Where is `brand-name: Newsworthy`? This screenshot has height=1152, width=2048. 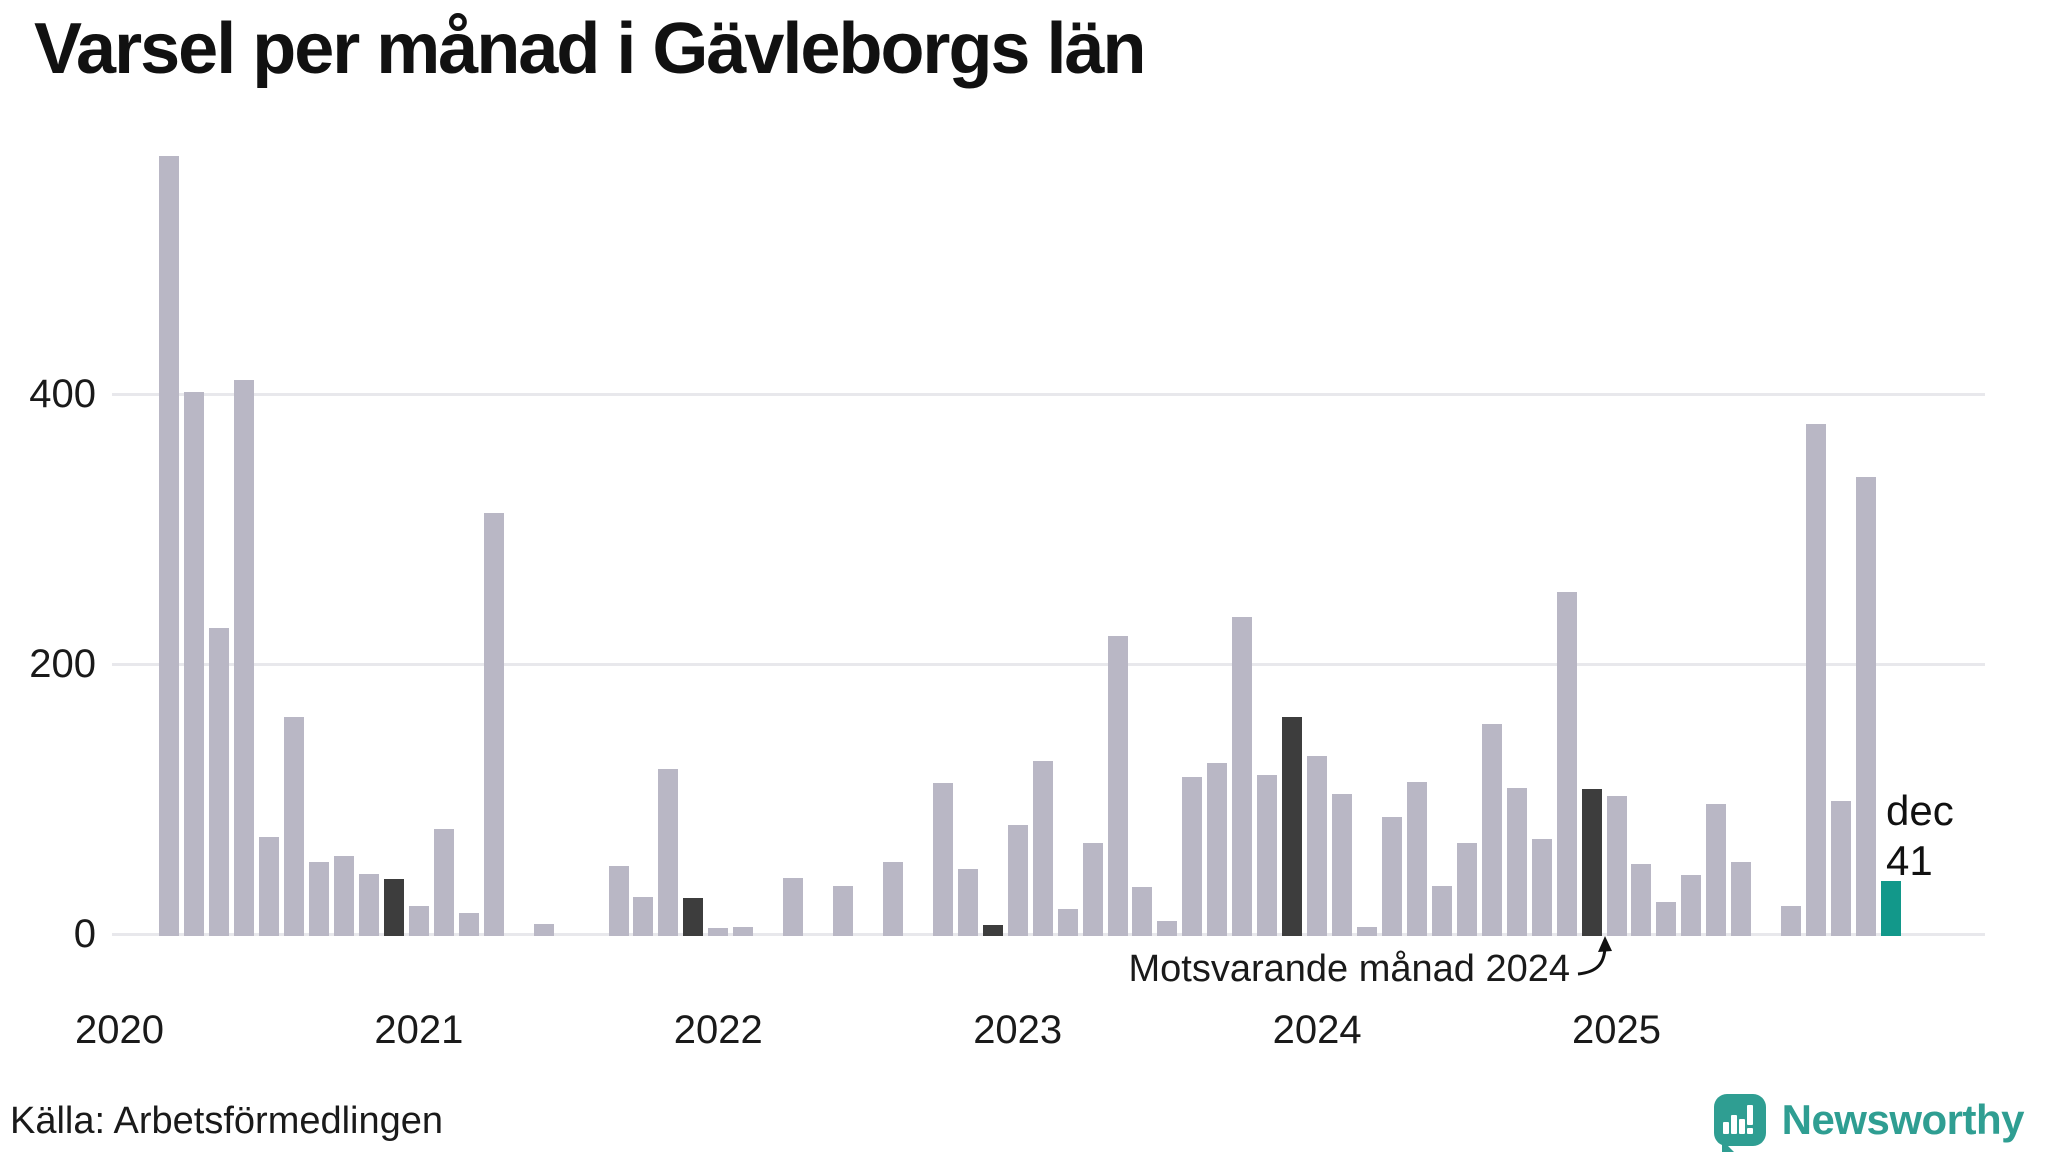
brand-name: Newsworthy is located at coordinates (1903, 1119).